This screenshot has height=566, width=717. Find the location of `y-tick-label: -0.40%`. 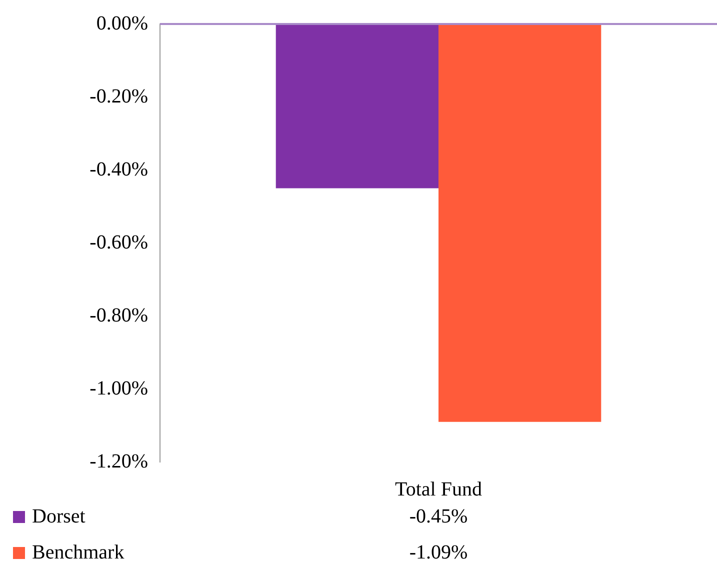

y-tick-label: -0.40% is located at coordinates (119, 169).